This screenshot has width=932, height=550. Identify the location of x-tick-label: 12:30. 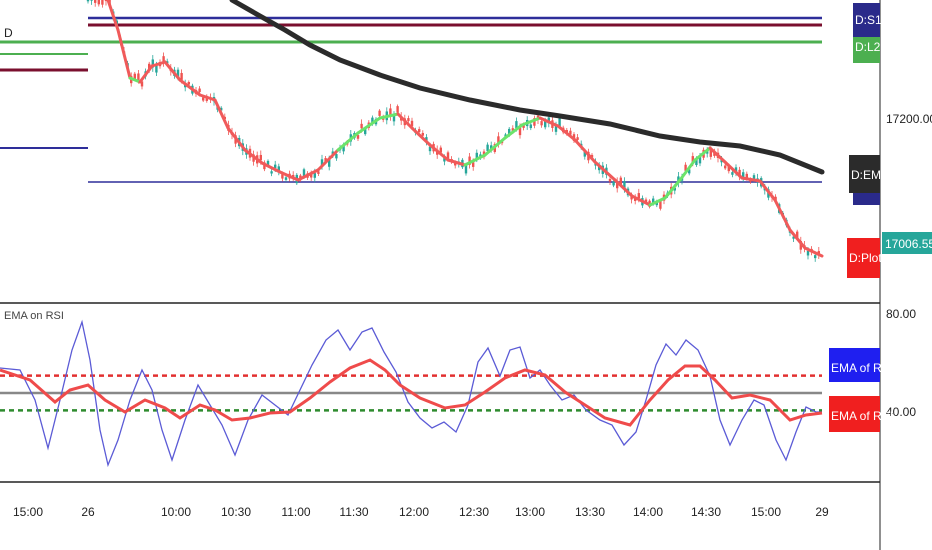
(474, 512).